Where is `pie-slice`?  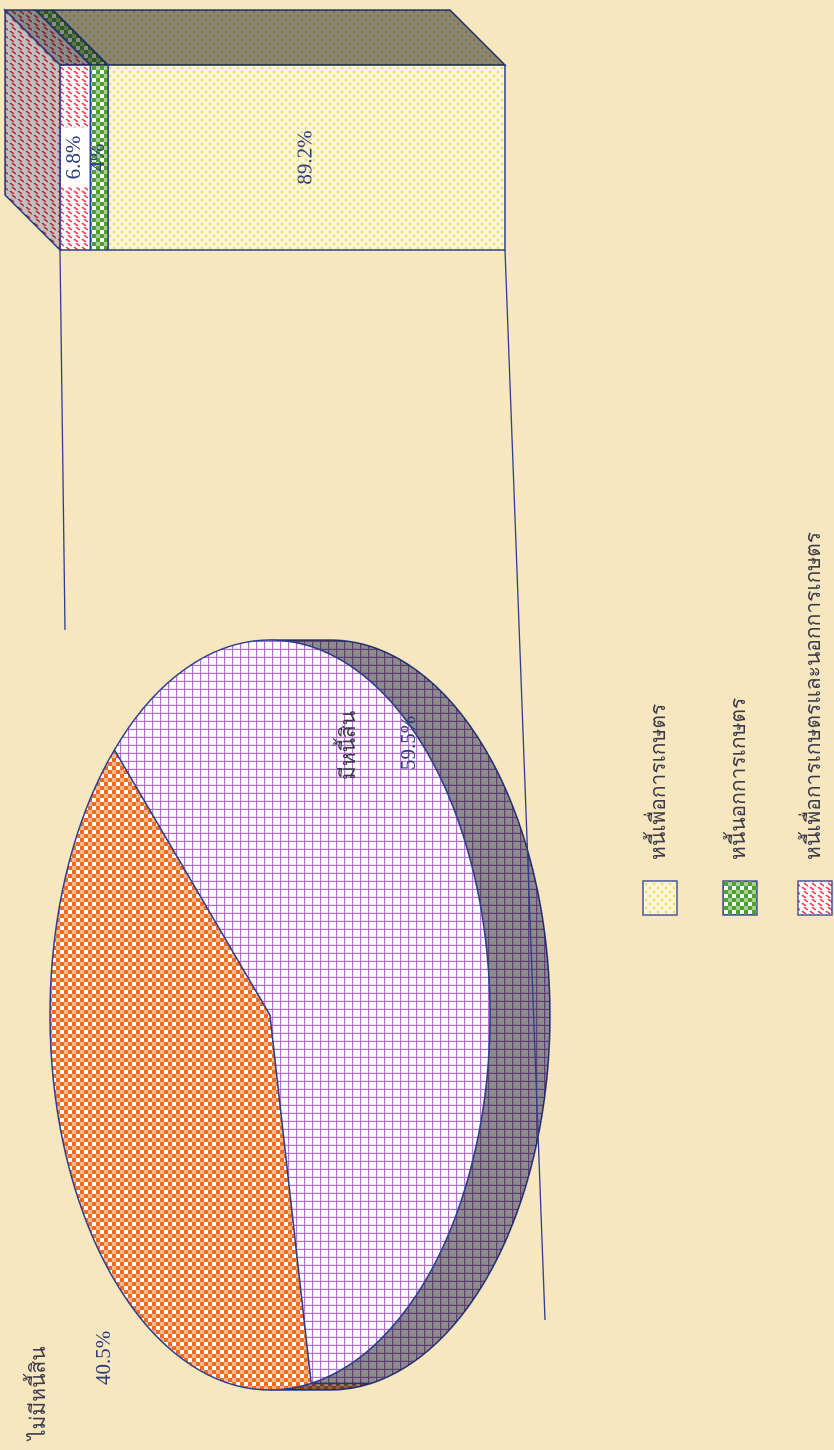 pie-slice is located at coordinates (181, 1069).